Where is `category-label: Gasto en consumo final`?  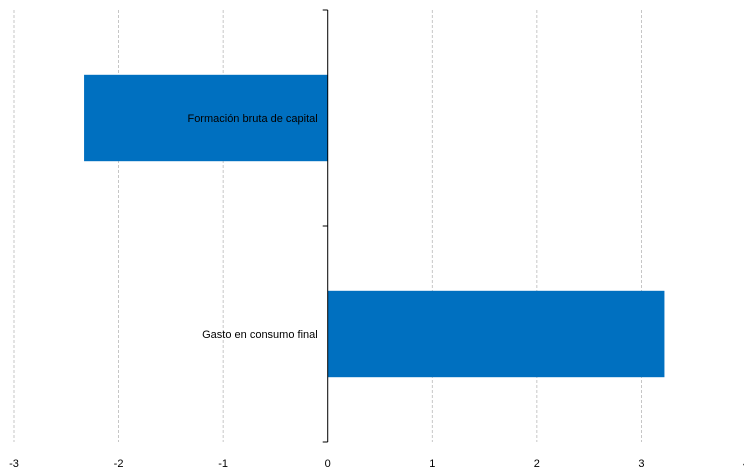 category-label: Gasto en consumo final is located at coordinates (260, 335).